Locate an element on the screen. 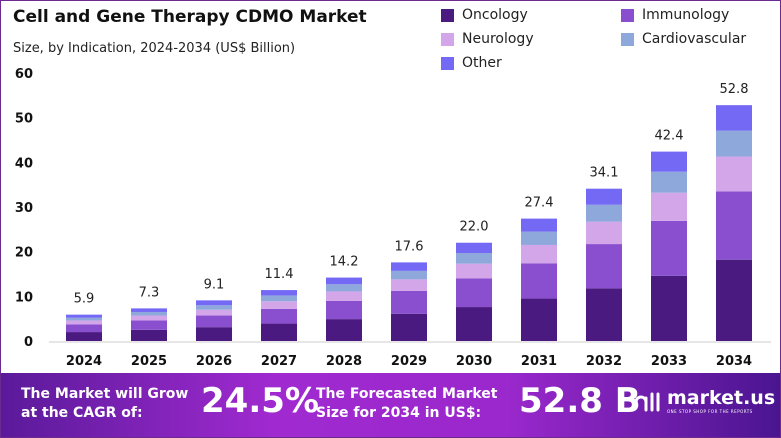 The width and height of the screenshot is (781, 438). bar-total-label: 27.4 is located at coordinates (539, 203).